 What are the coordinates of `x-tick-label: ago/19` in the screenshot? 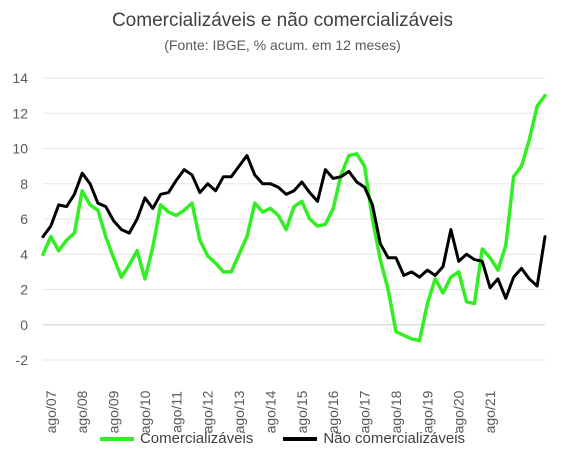 It's located at (427, 411).